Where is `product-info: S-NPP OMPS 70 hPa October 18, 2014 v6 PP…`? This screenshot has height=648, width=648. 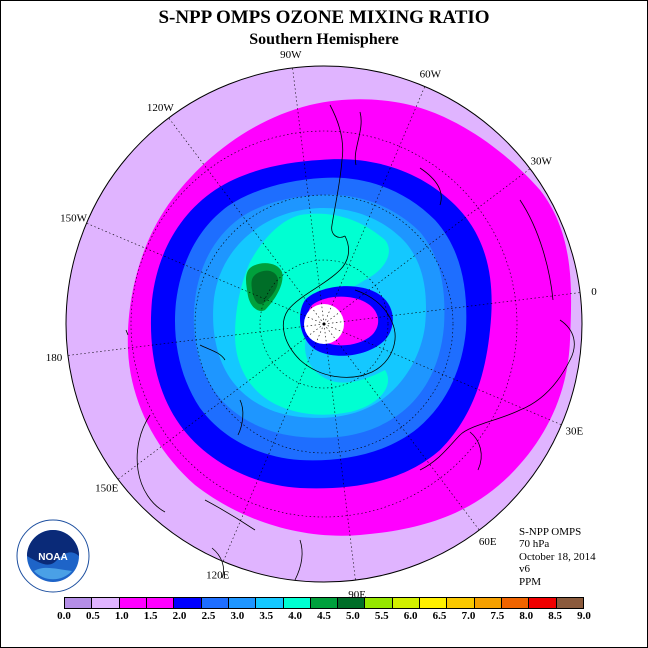 product-info: S-NPP OMPS 70 hPa October 18, 2014 v6 PP… is located at coordinates (557, 557).